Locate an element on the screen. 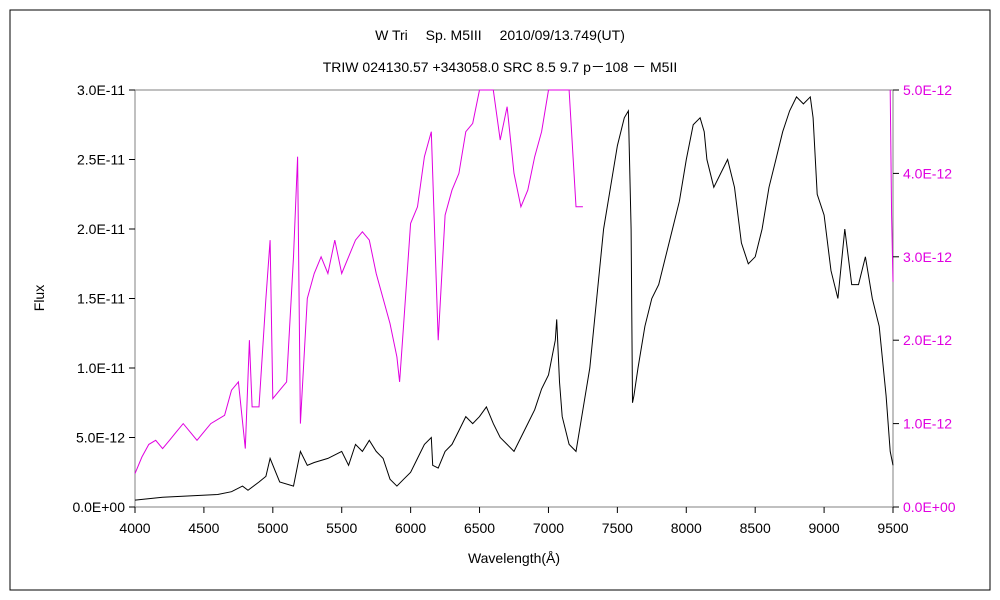  x-tick-label: 4000 is located at coordinates (134, 528).